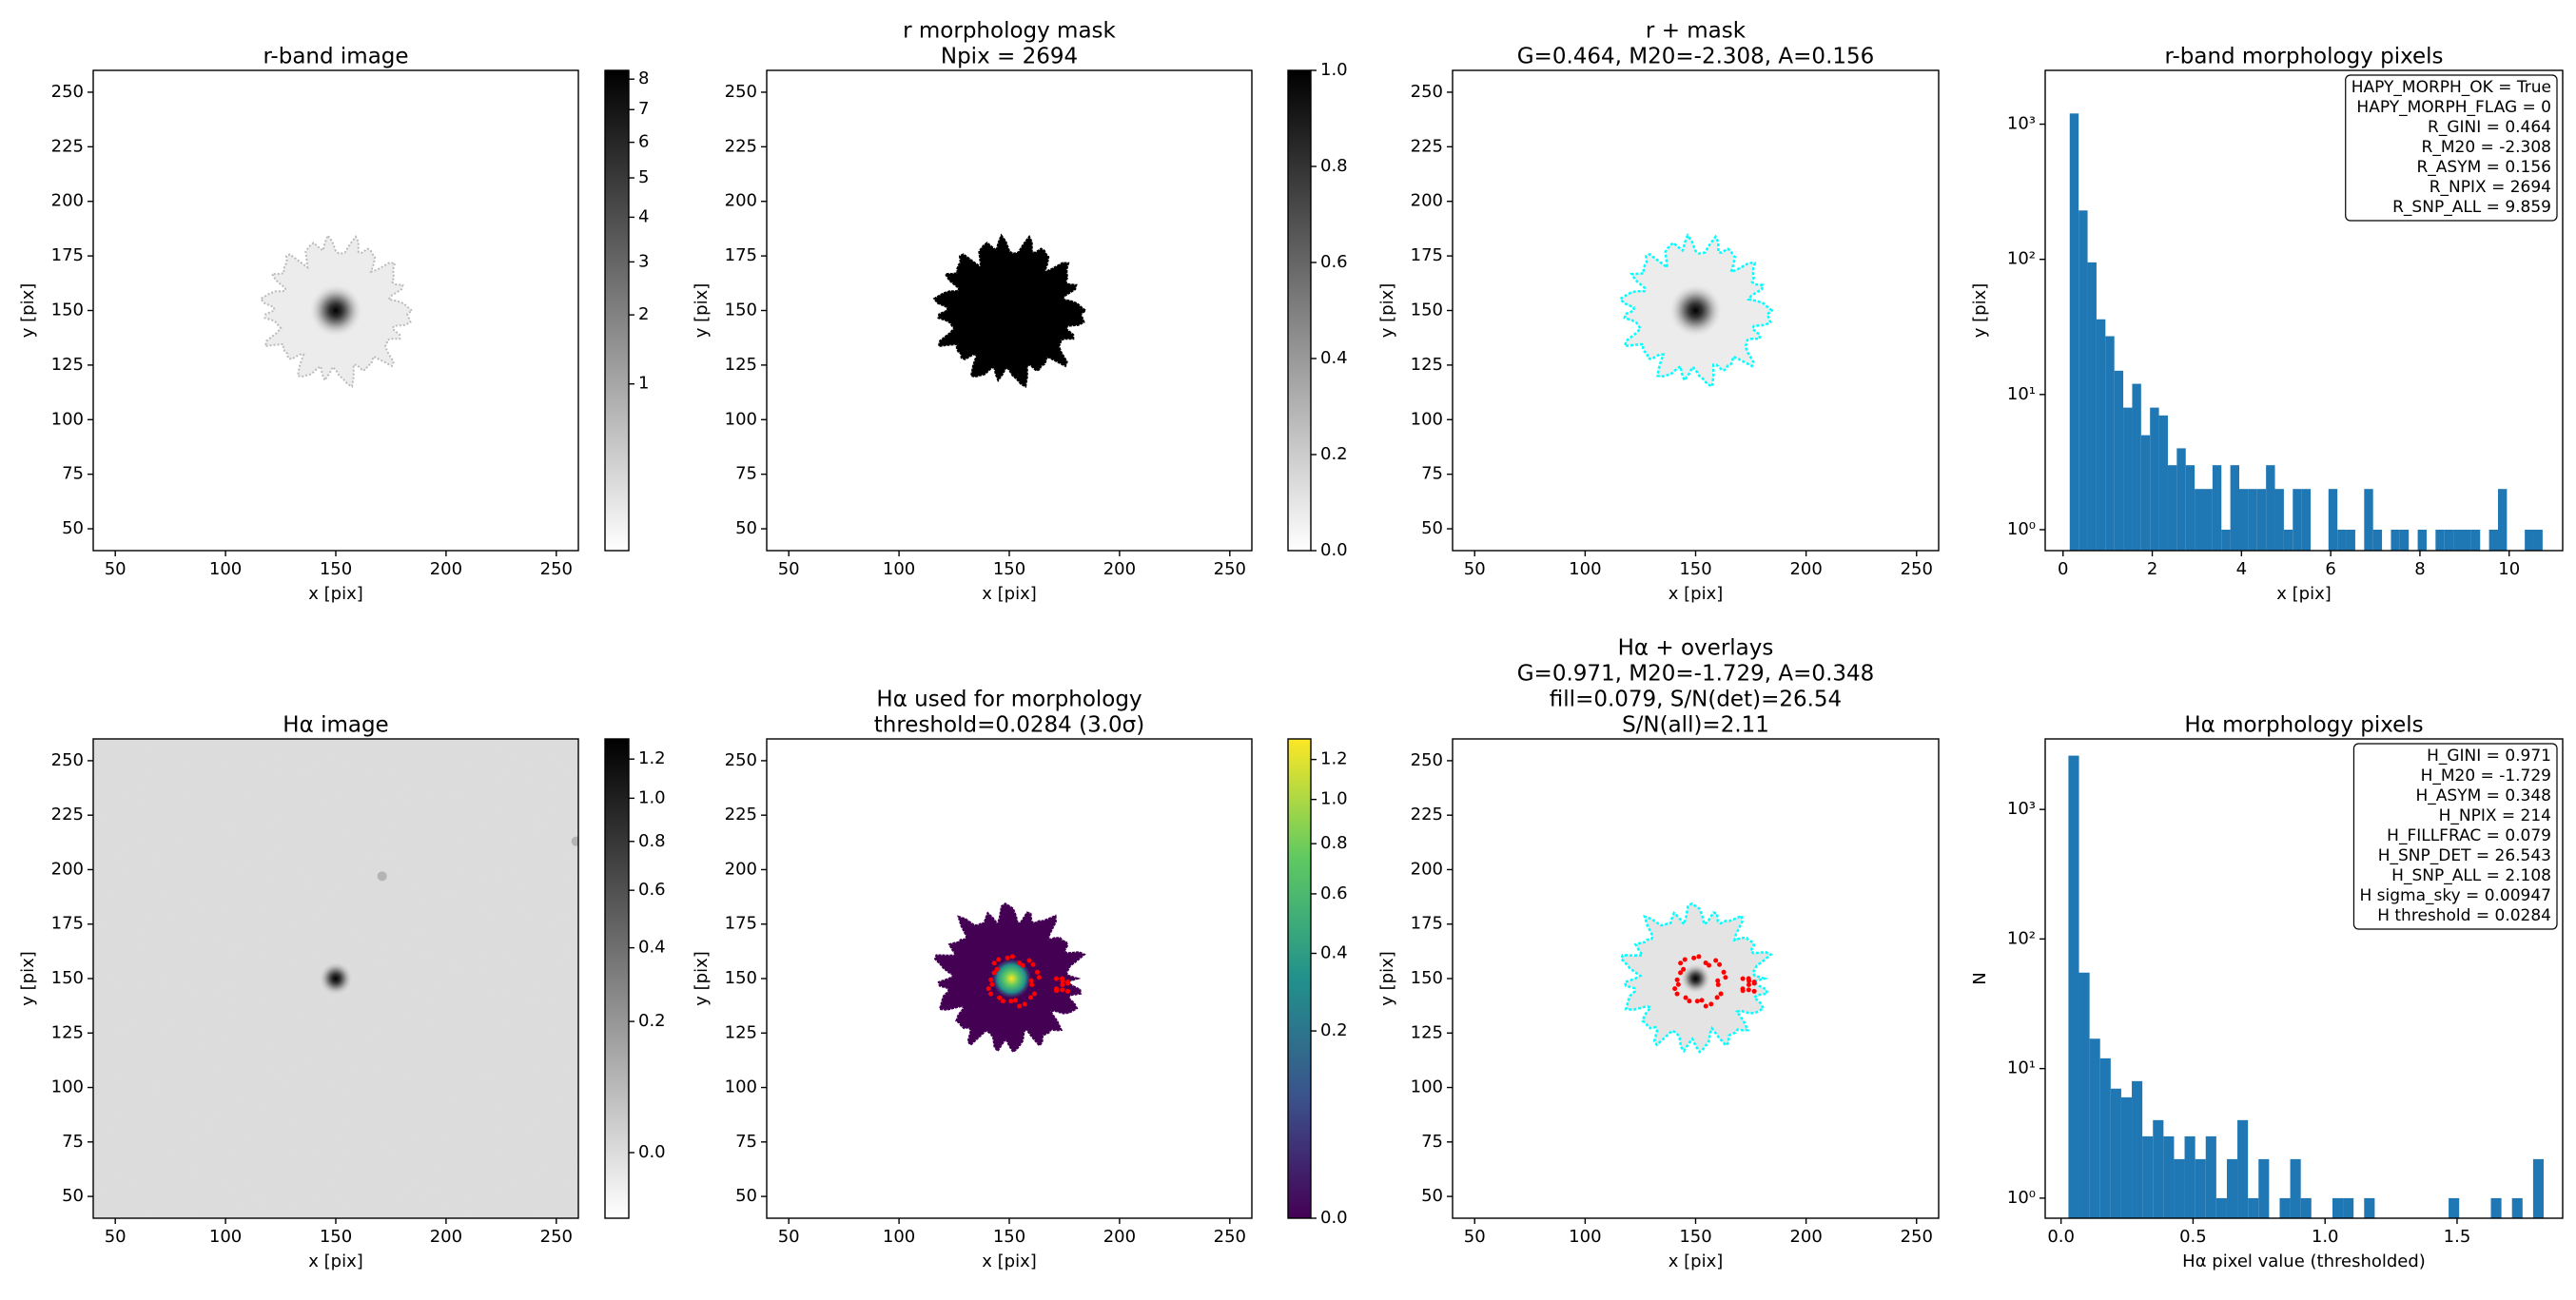  I want to click on colorbar, so click(617, 978).